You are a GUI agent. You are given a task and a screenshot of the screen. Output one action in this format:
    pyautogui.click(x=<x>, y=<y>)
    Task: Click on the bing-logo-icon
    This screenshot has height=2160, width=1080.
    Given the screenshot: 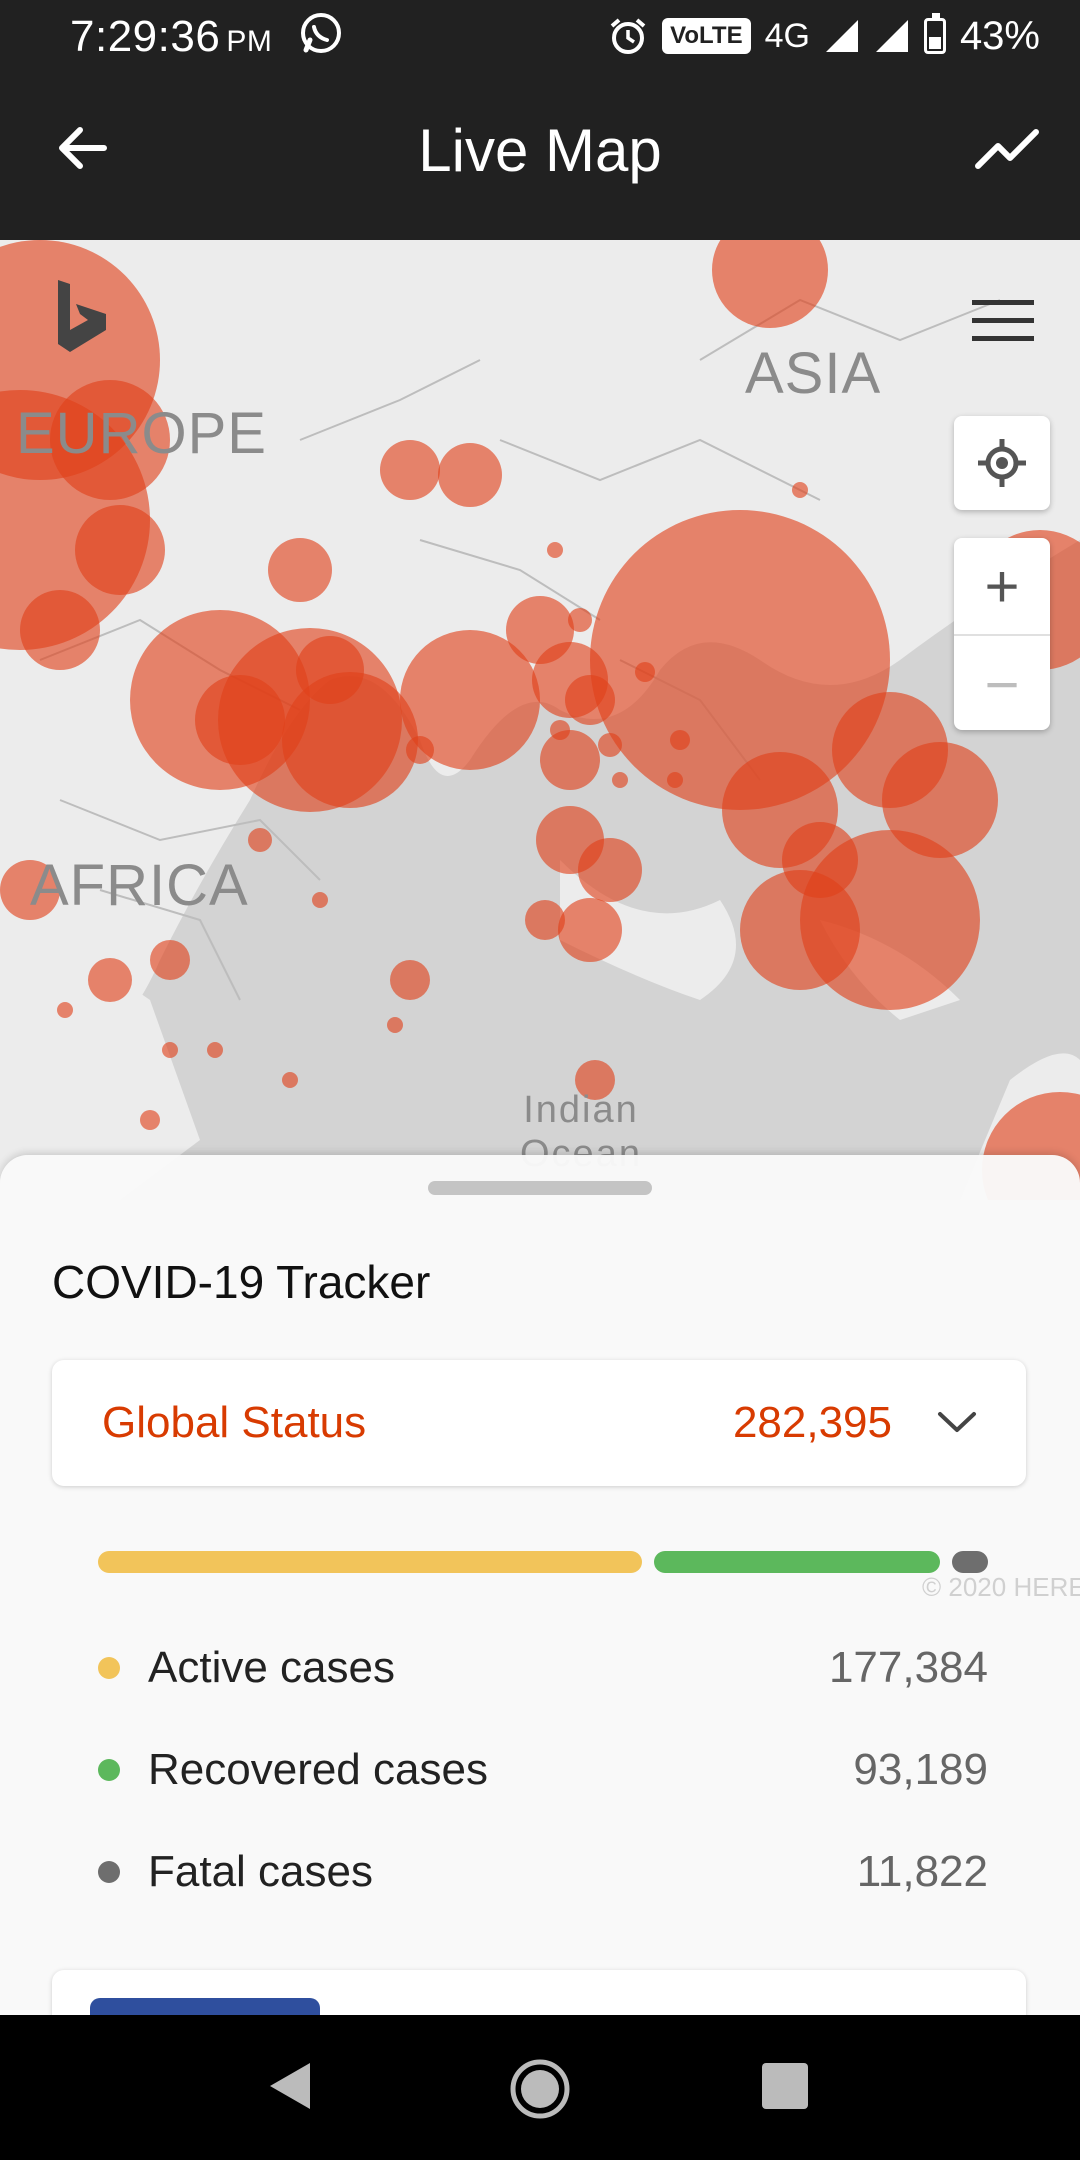 What is the action you would take?
    pyautogui.click(x=82, y=316)
    